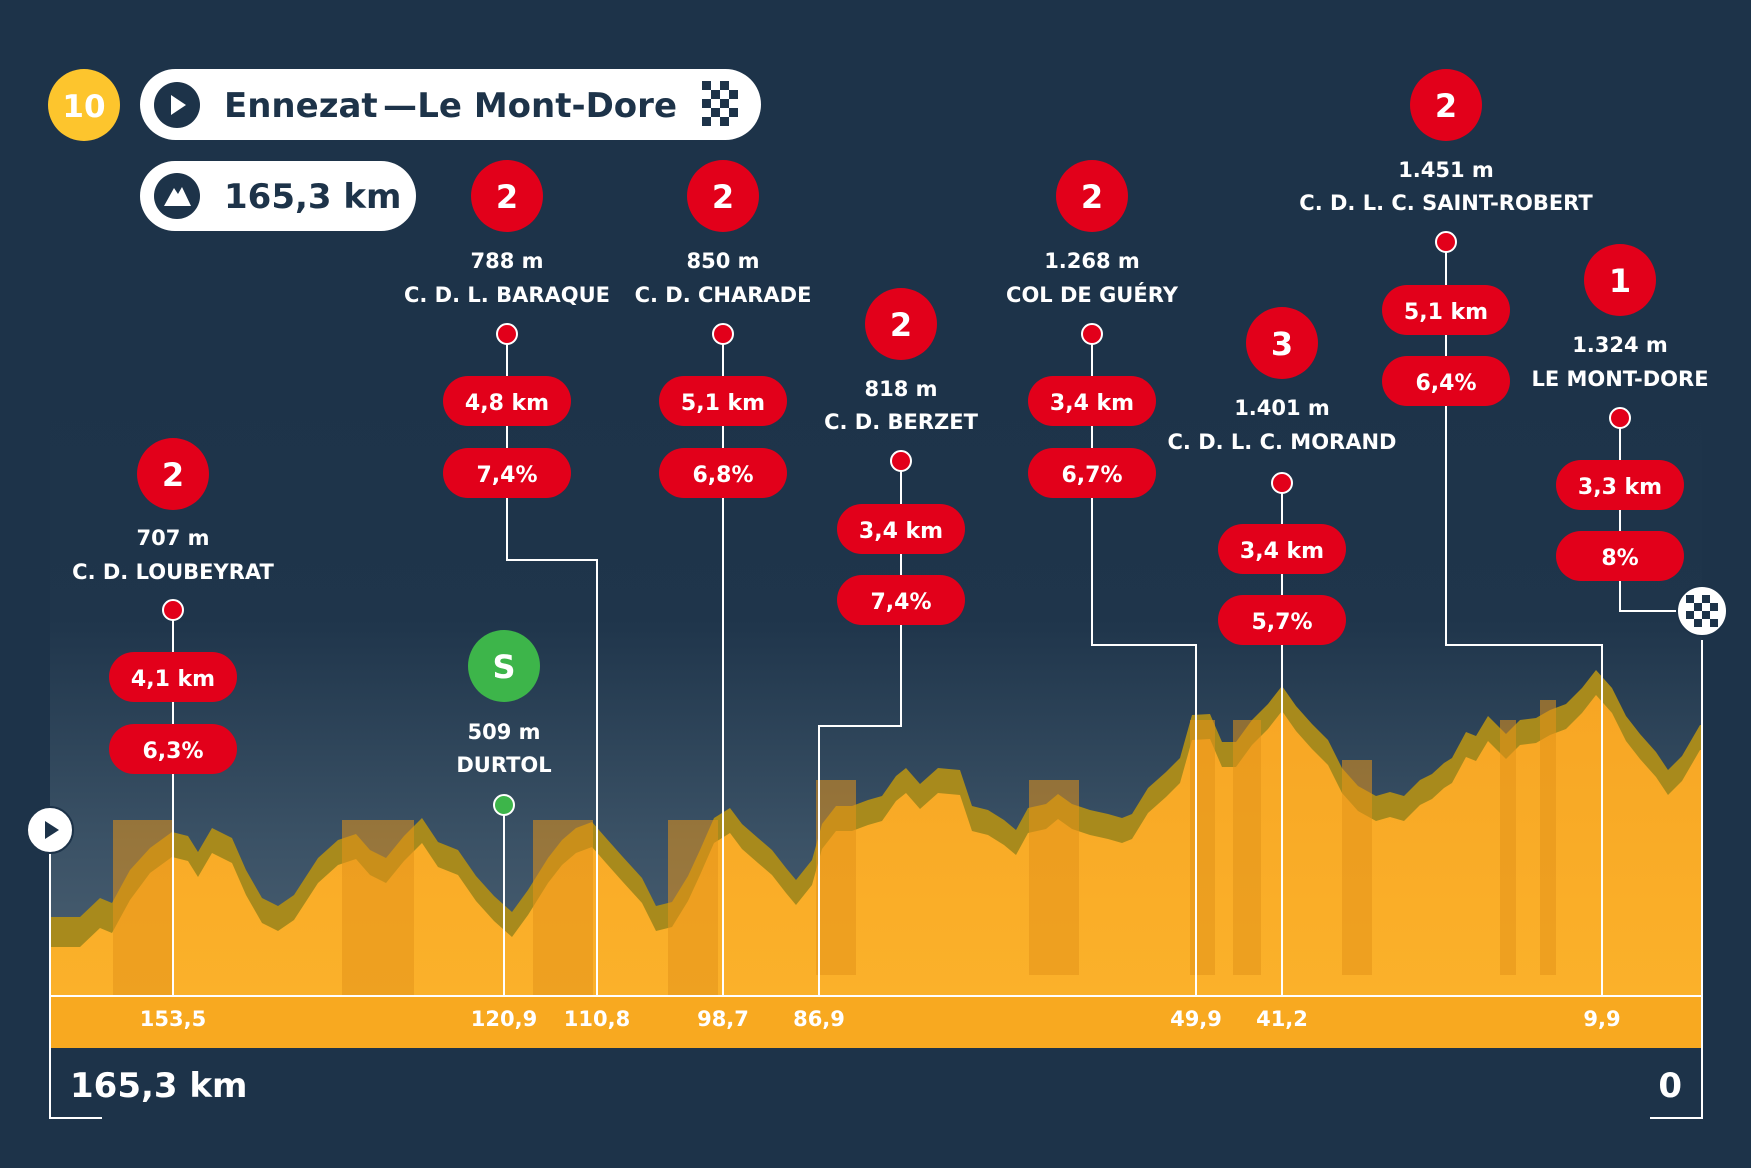  Describe the element at coordinates (1282, 442) in the screenshot. I see `climb-name: C. D. L. C. MORAND` at that location.